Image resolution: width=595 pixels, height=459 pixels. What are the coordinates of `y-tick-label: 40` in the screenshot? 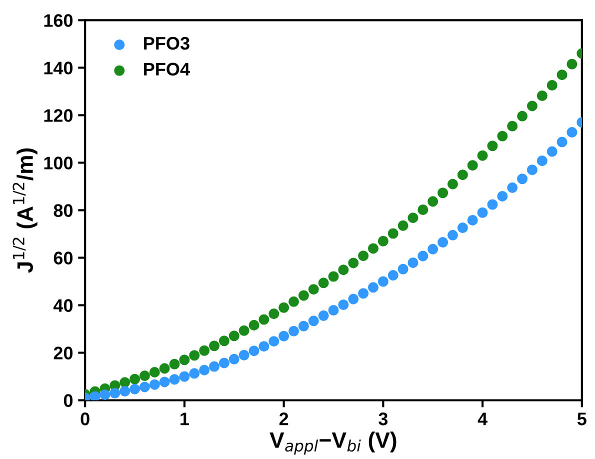 It's located at (63, 305).